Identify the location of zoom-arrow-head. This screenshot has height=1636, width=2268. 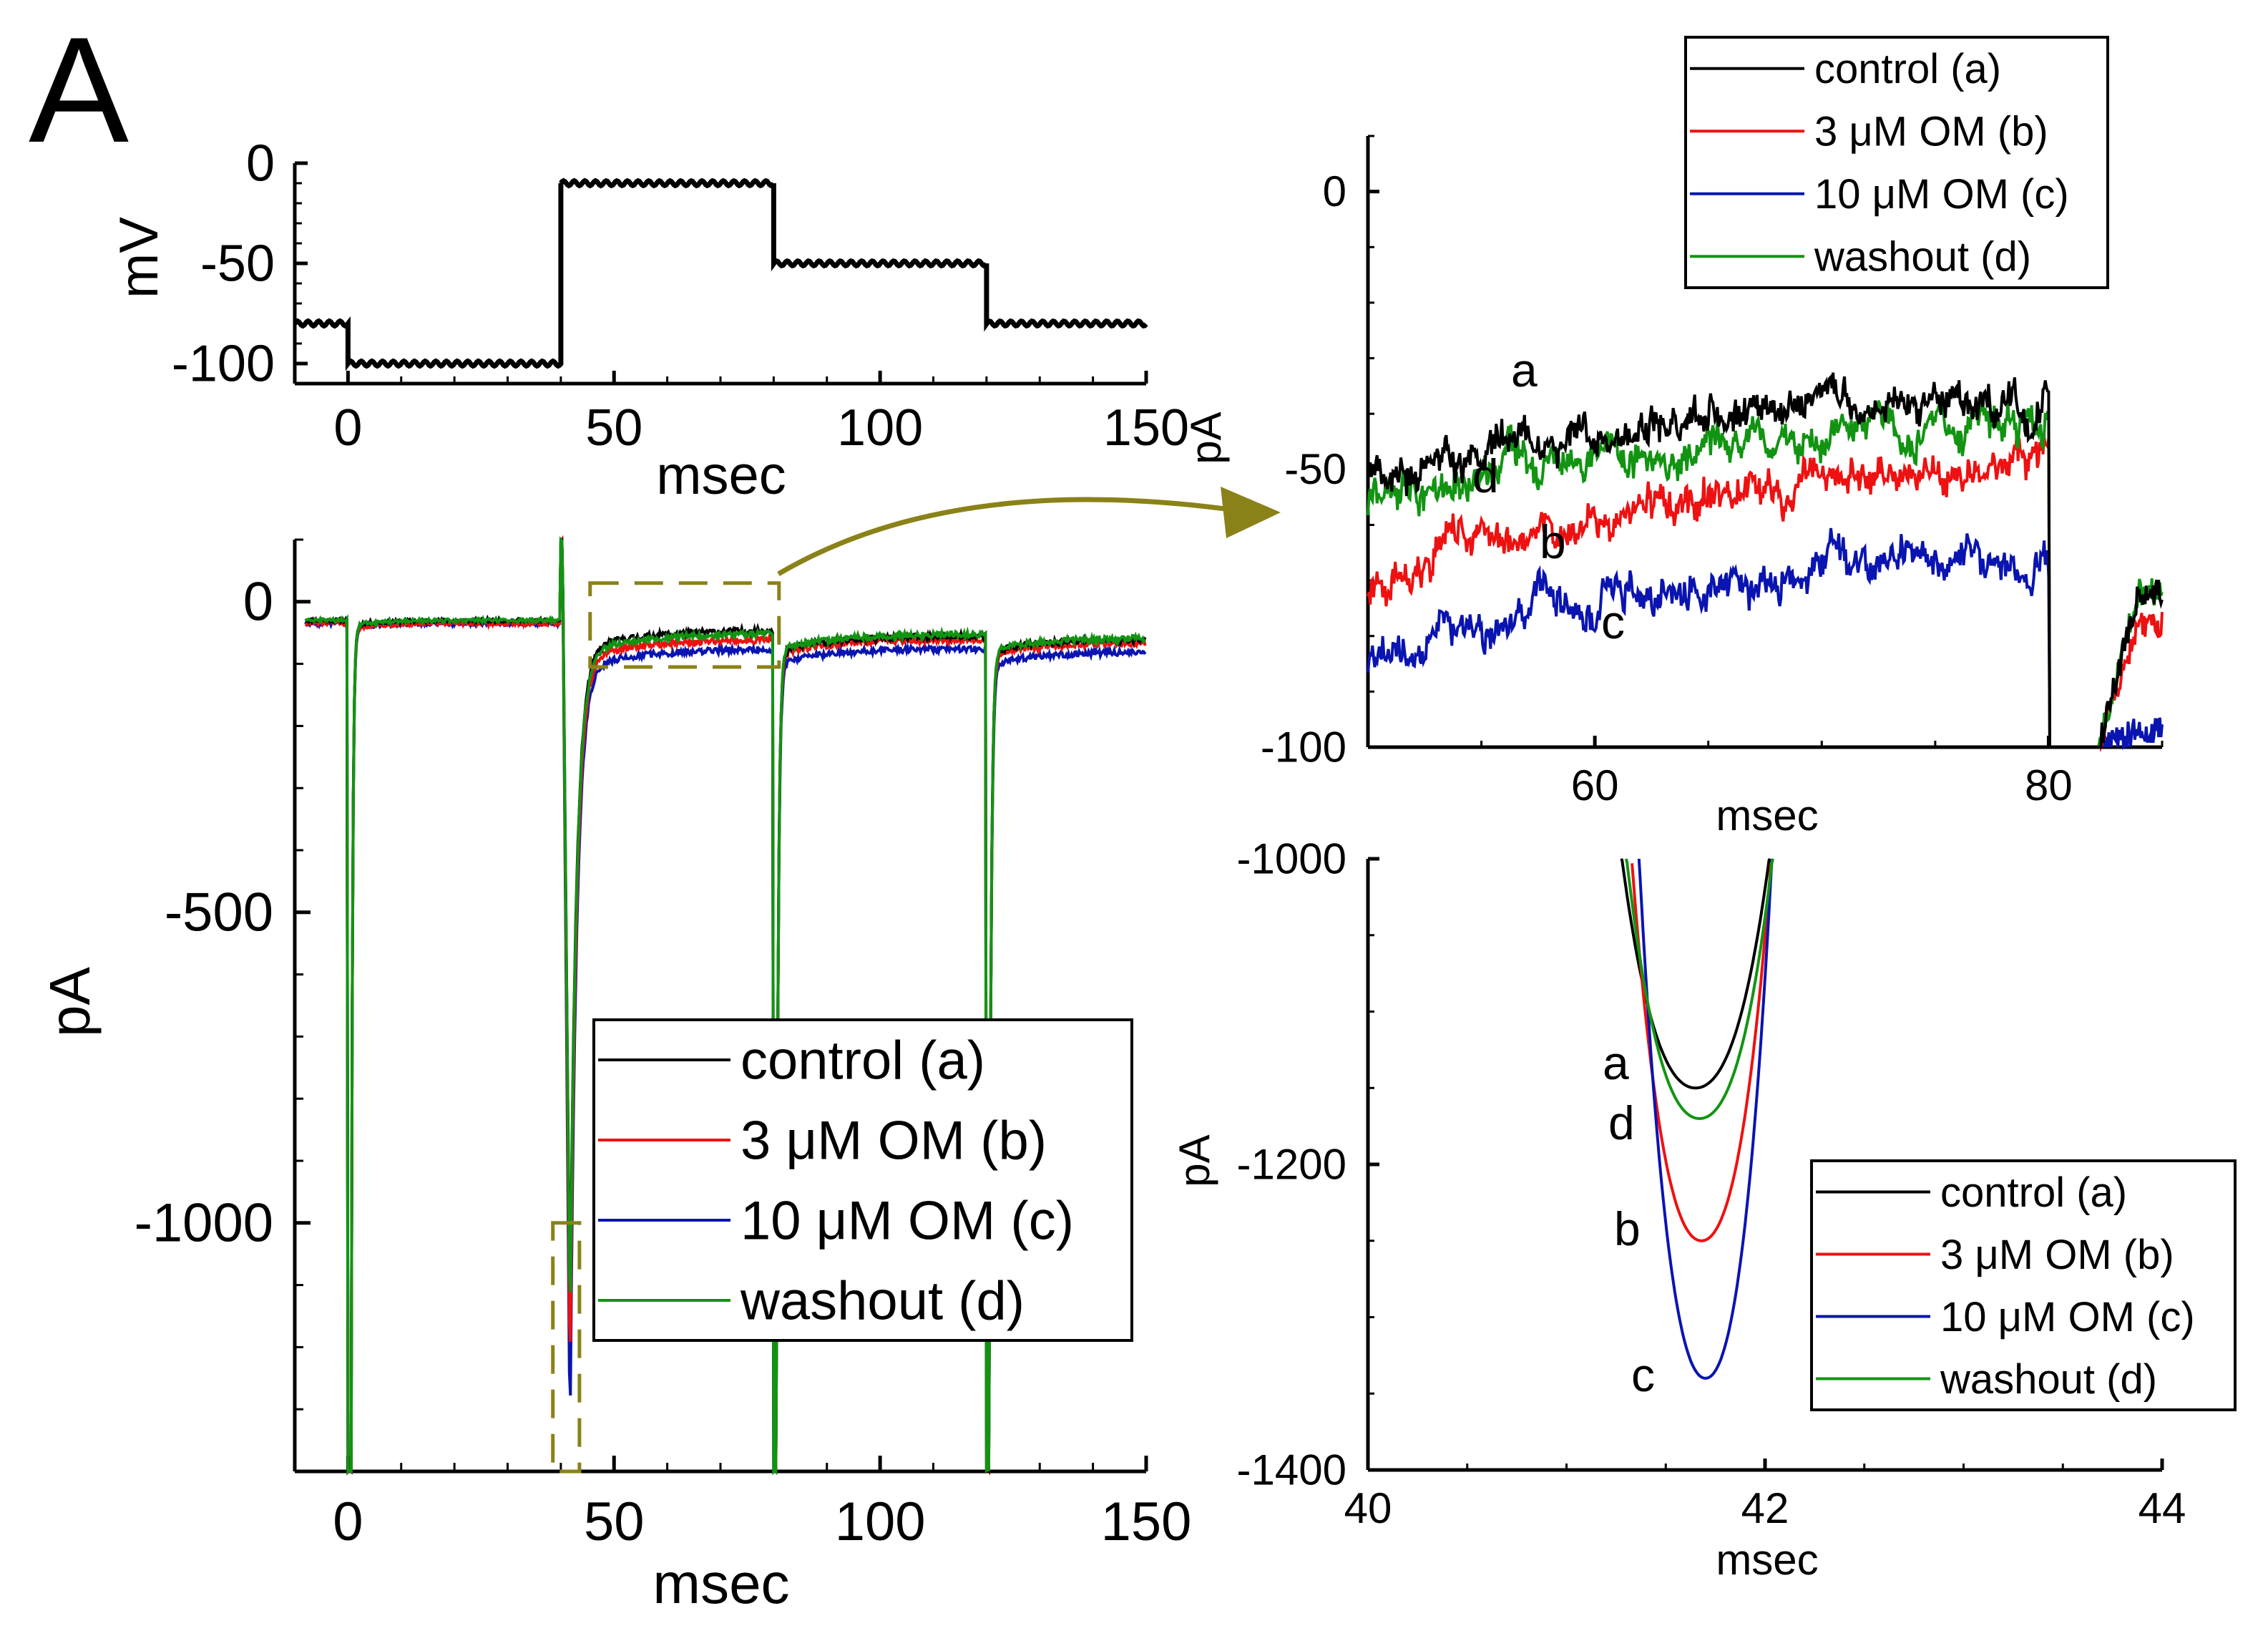
(1251, 512).